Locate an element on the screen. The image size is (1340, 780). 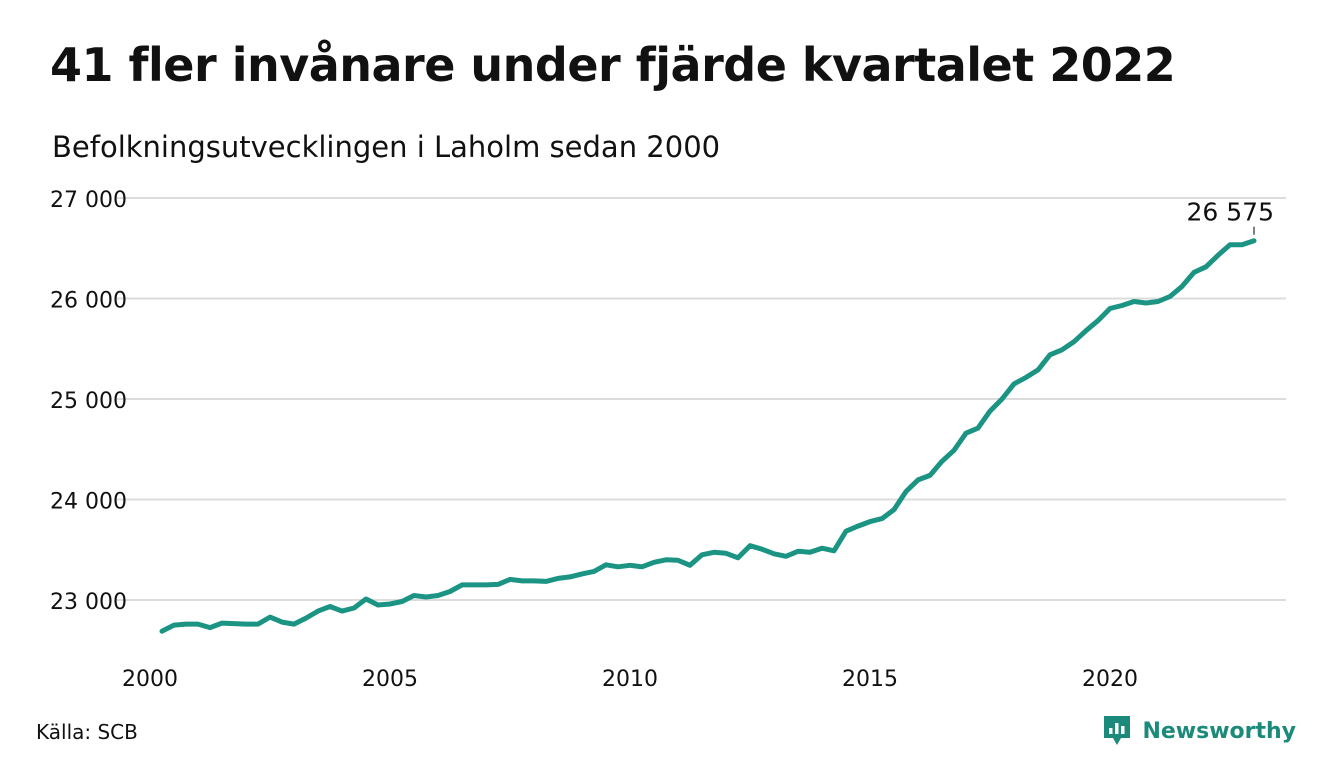
y-tick-label: 27 000 is located at coordinates (88, 200).